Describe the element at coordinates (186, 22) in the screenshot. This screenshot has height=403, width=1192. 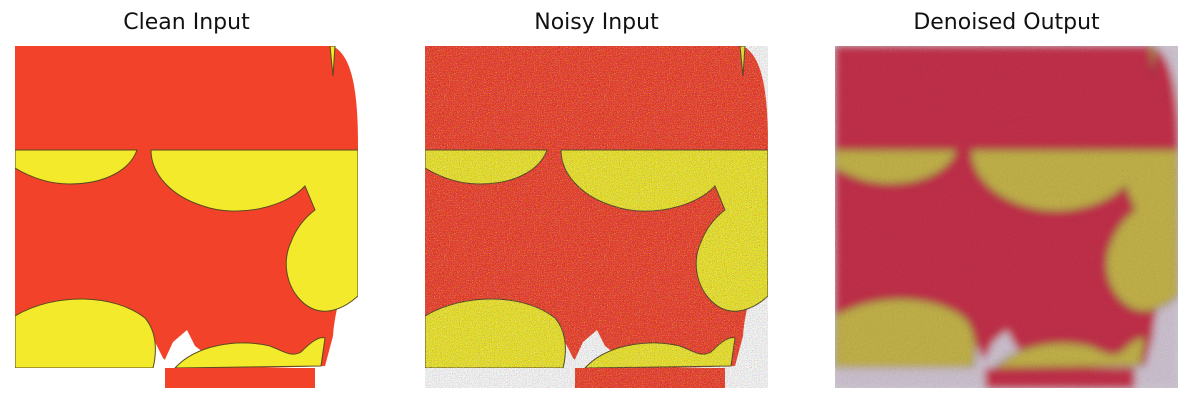
I see `panel-title-clean: Clean Input` at that location.